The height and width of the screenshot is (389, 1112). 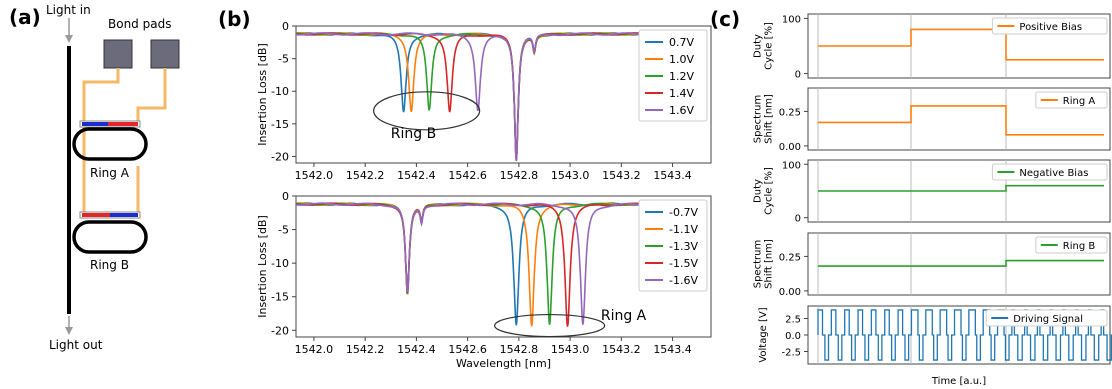 What do you see at coordinates (1053, 173) in the screenshot?
I see `legend-label: Negative Bias` at bounding box center [1053, 173].